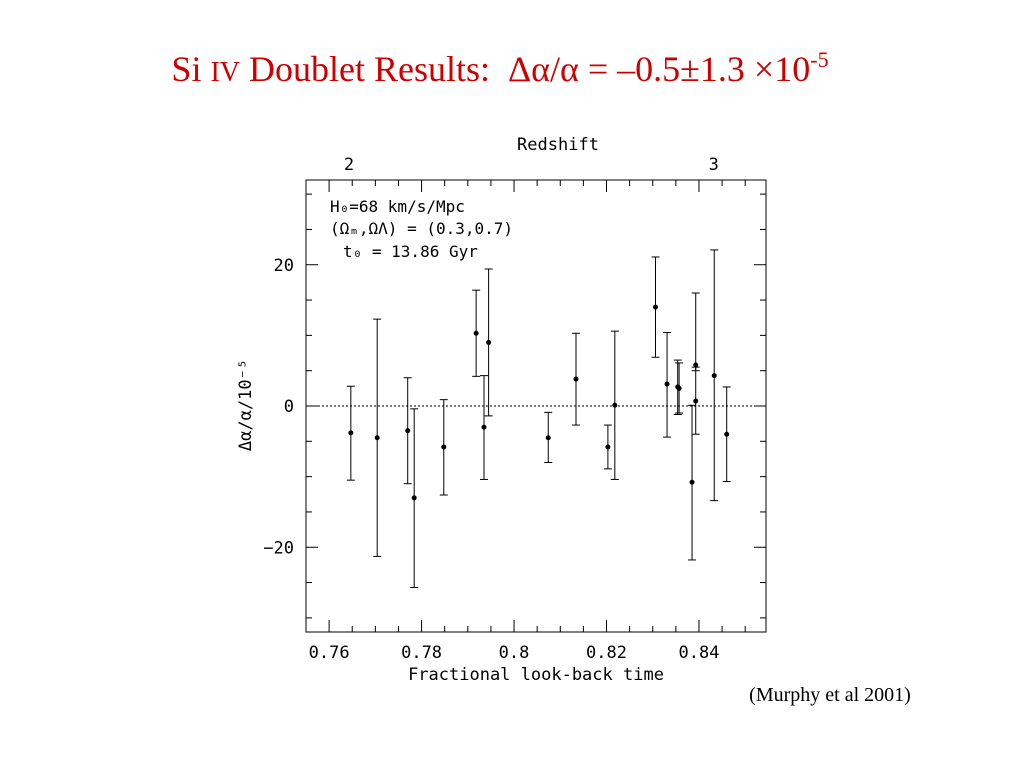 Image resolution: width=1024 pixels, height=768 pixels. I want to click on title-equation: Δα/α = –0.5±1.3 ×10, so click(659, 69).